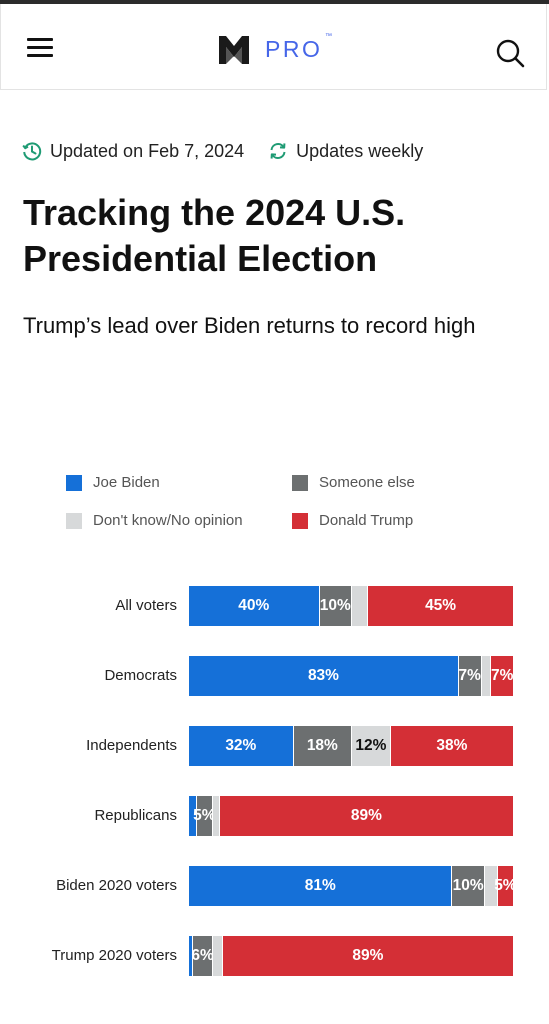 The width and height of the screenshot is (549, 1024). Describe the element at coordinates (147, 150) in the screenshot. I see `updated-date-text: Updated on Feb 7, 2024` at that location.